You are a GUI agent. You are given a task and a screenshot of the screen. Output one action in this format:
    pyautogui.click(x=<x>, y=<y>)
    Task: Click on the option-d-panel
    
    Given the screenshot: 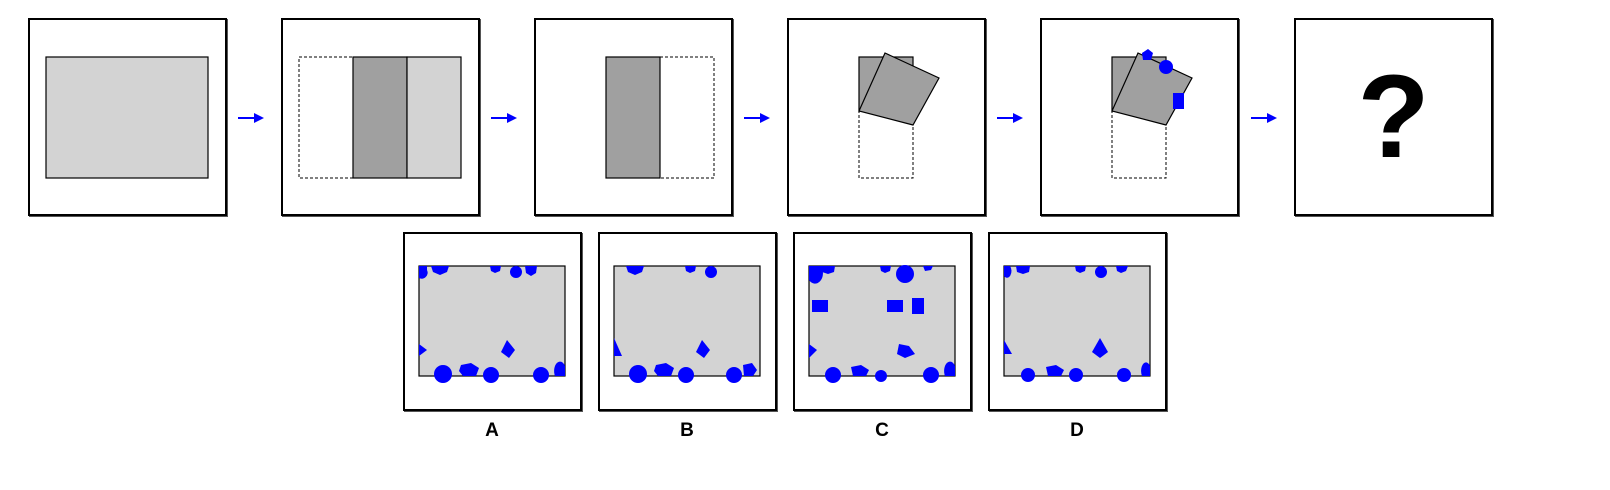 What is the action you would take?
    pyautogui.click(x=1077, y=321)
    